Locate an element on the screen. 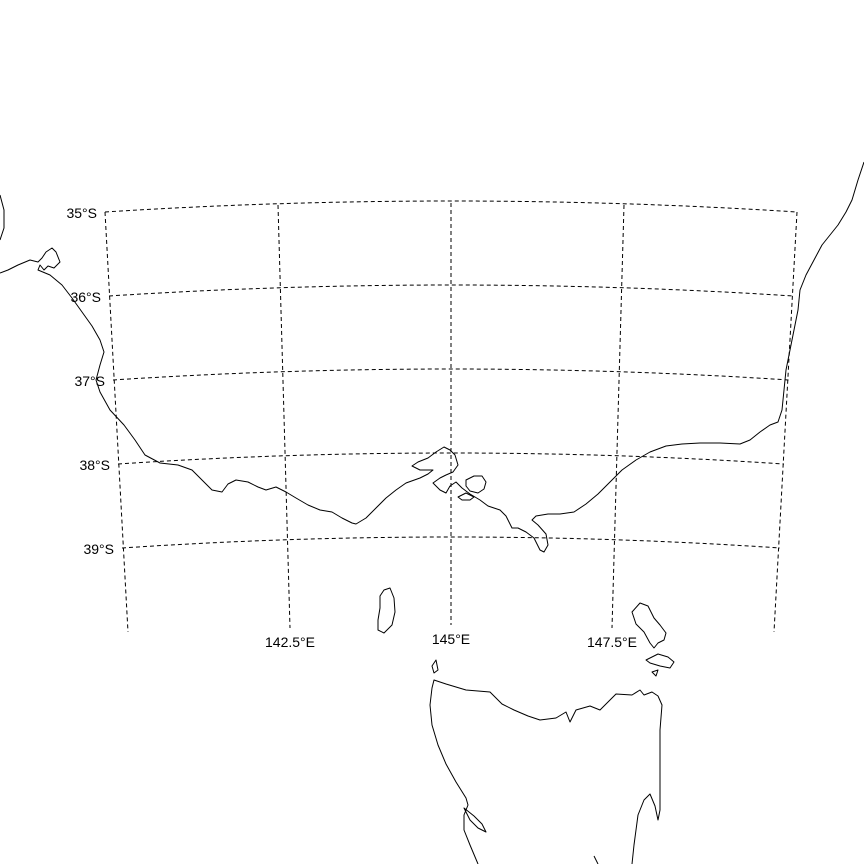 The image size is (864, 864). parallel-39s is located at coordinates (451, 542).